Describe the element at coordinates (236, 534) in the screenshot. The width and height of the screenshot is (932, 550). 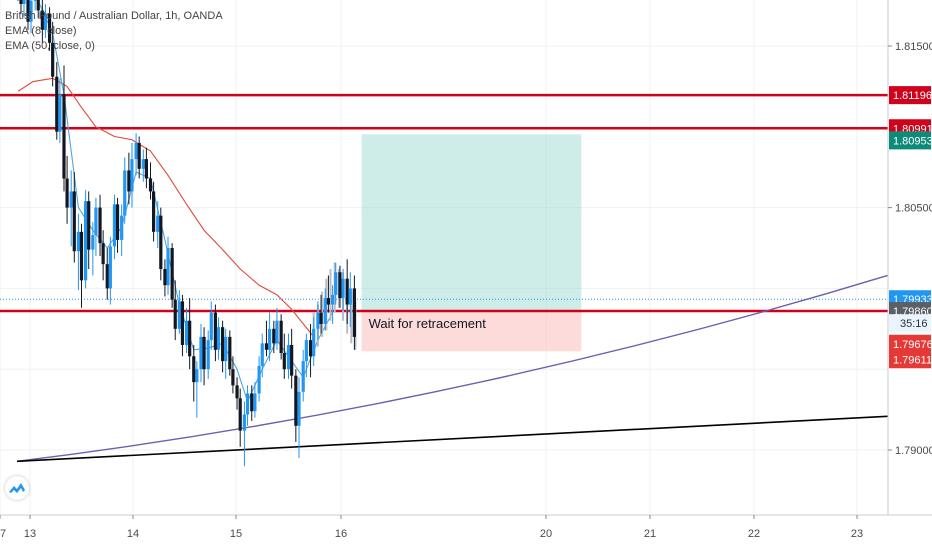
I see `time-tick-label: 15` at that location.